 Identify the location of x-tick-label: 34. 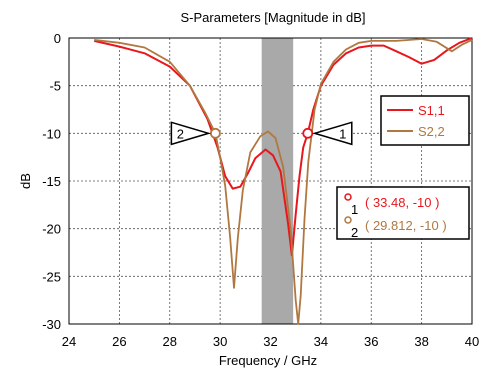
(321, 341).